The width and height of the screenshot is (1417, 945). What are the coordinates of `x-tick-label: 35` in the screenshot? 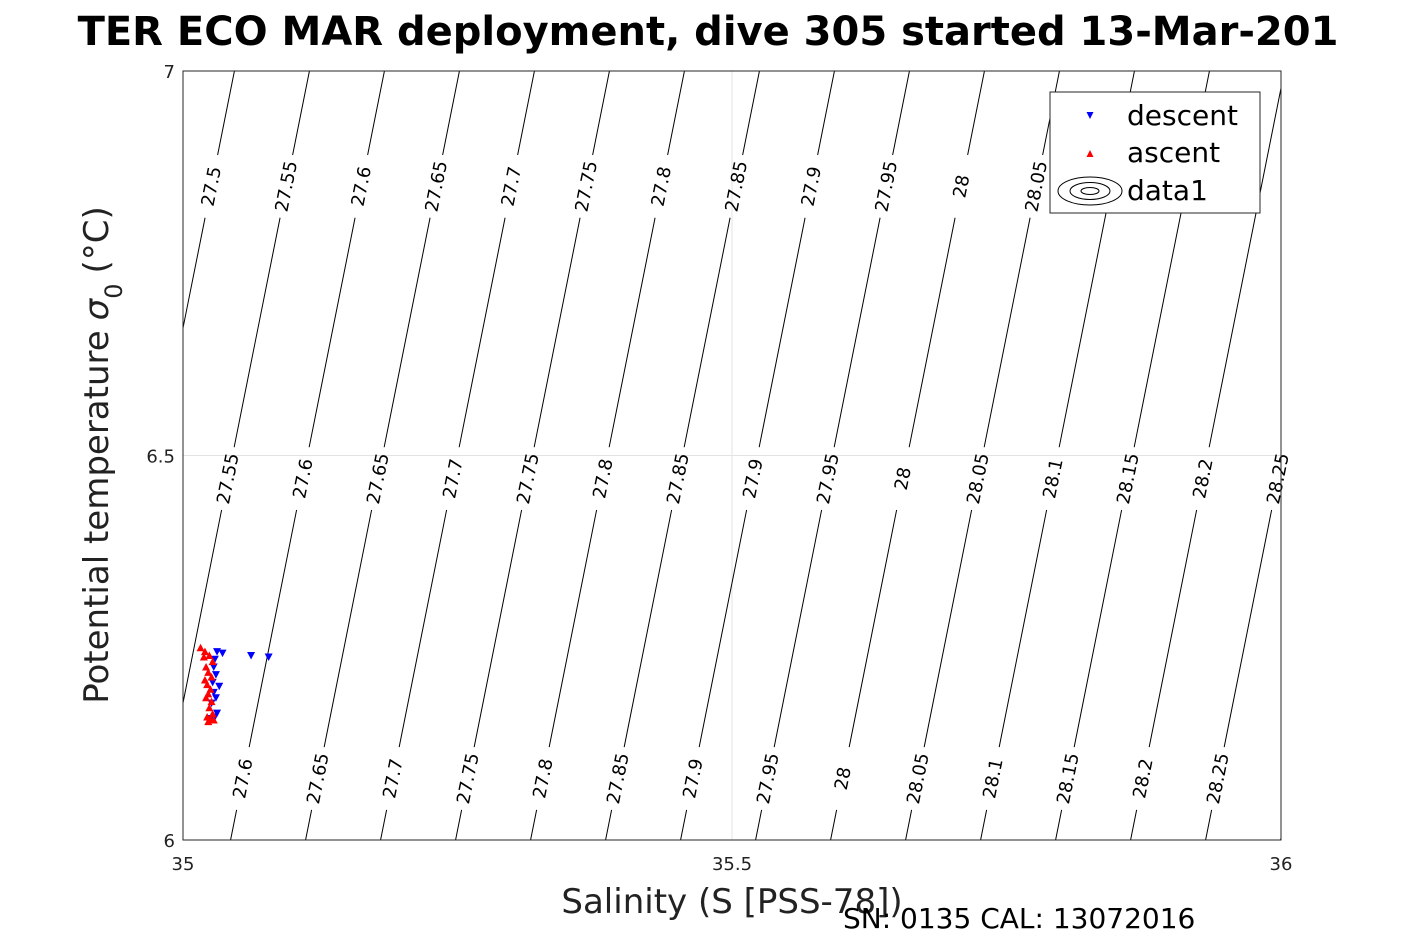 It's located at (183, 864).